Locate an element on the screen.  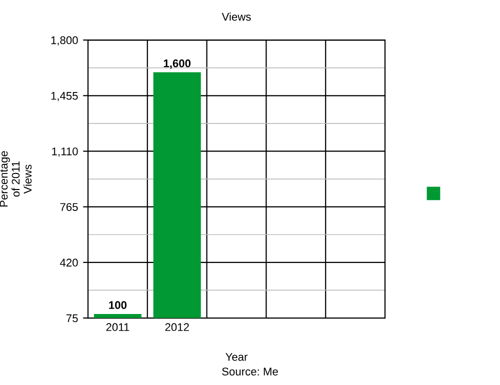
y-tick-label: 420 is located at coordinates (69, 262).